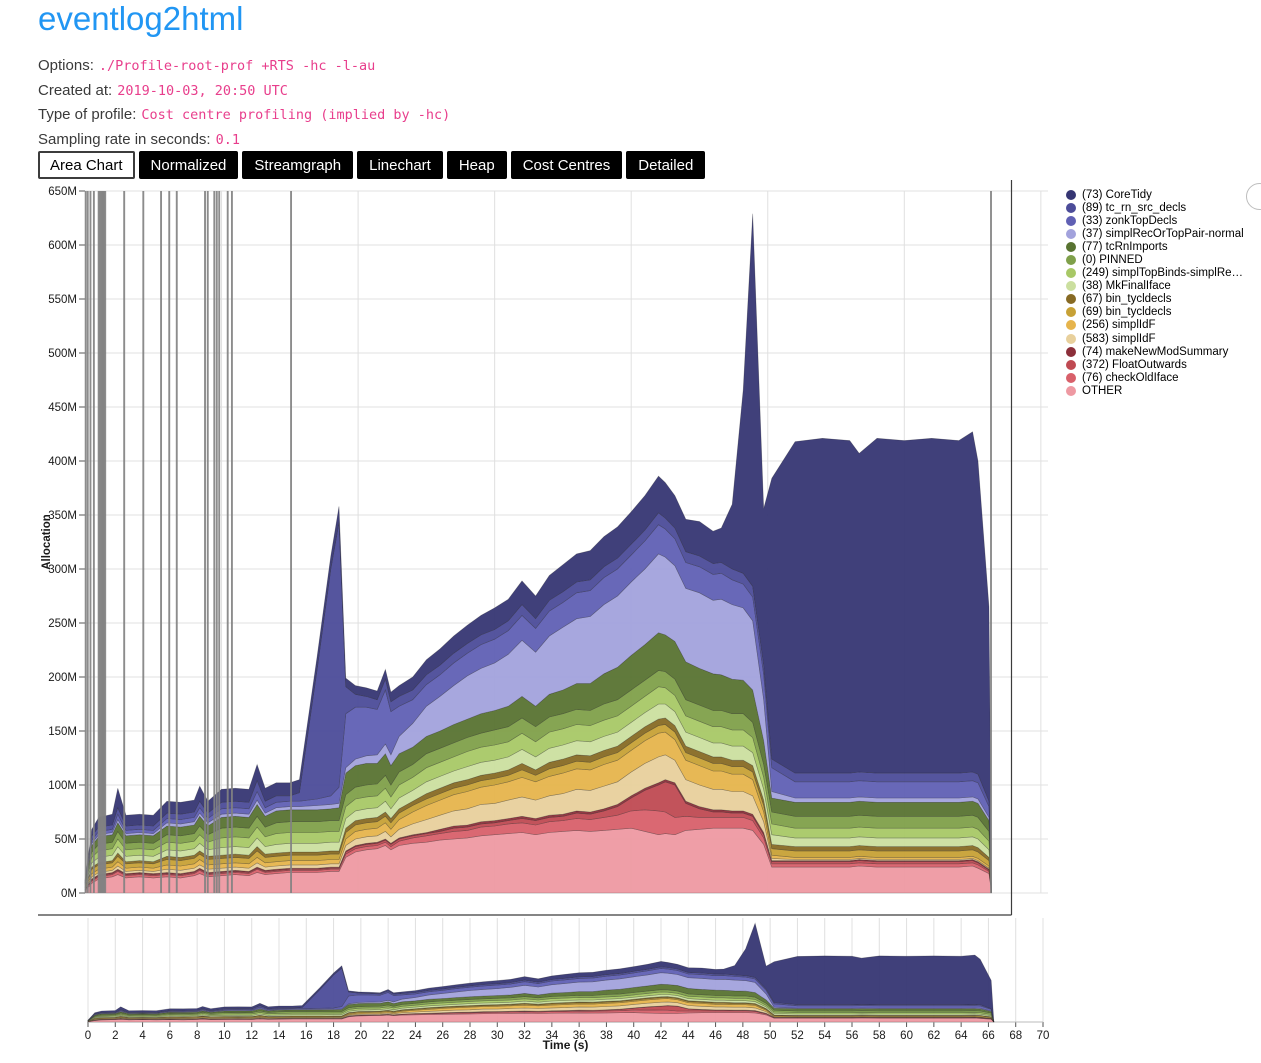  I want to click on legend-item: OTHER, so click(1155, 390).